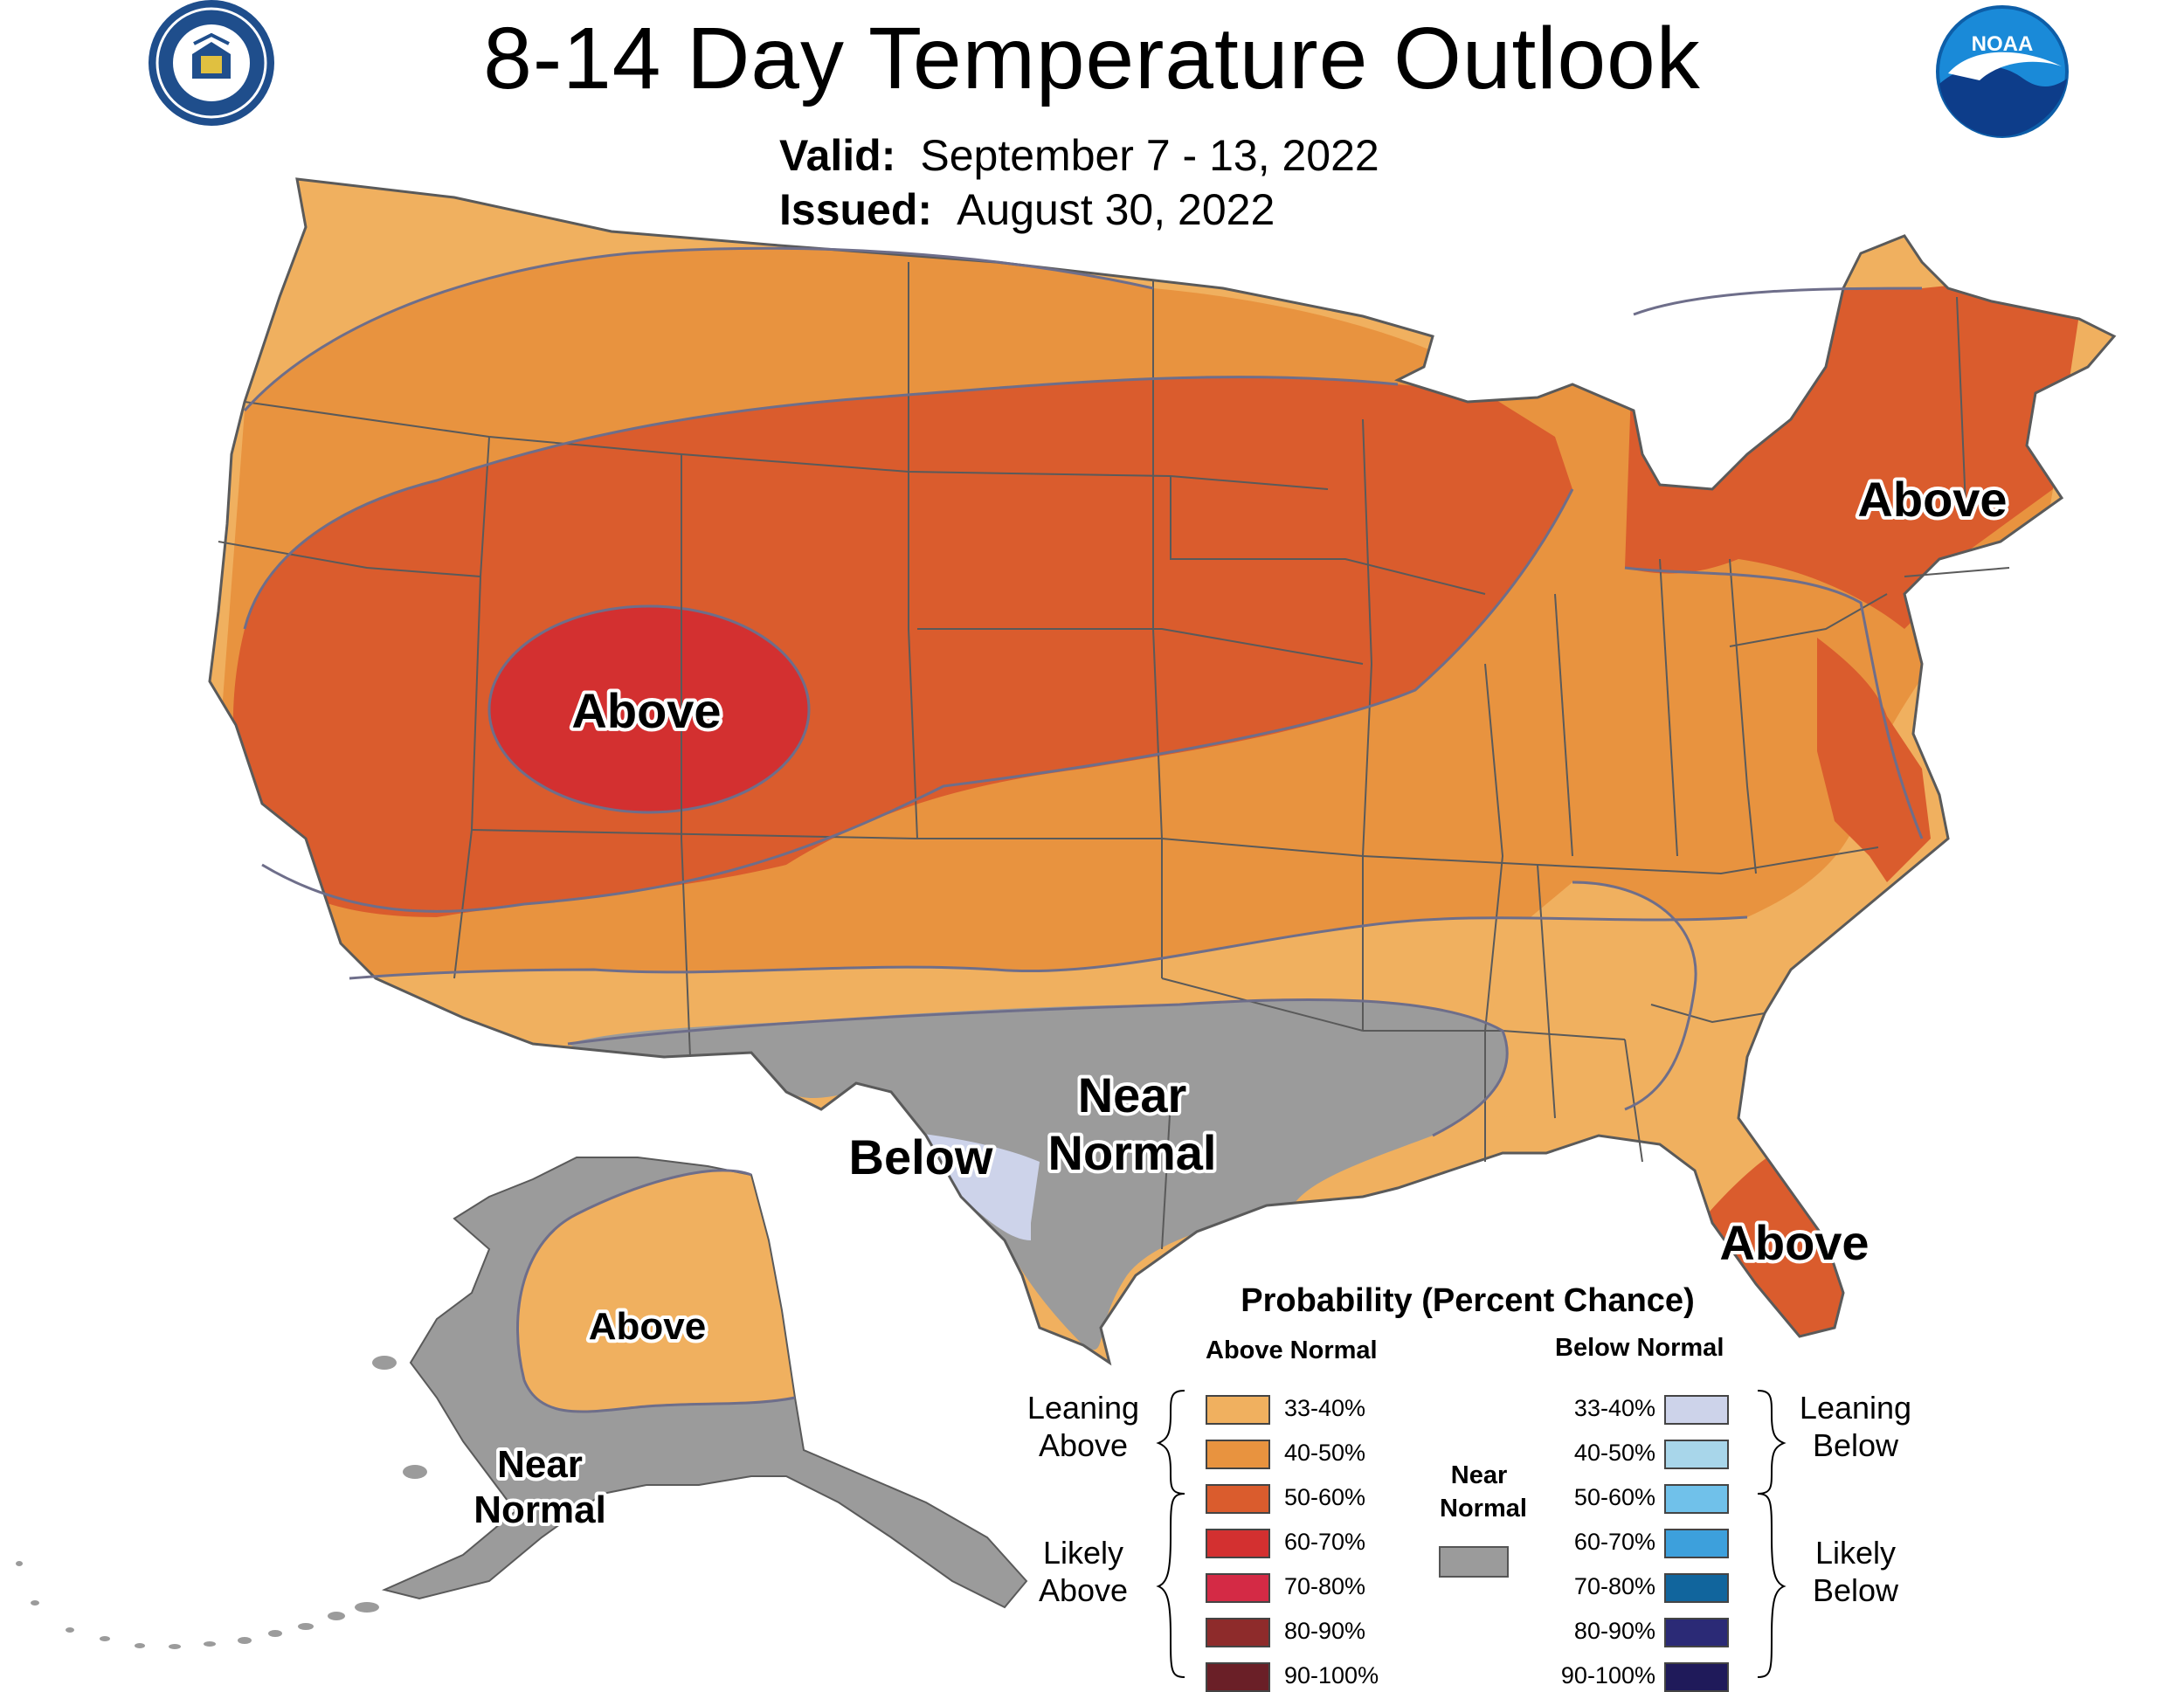  Describe the element at coordinates (1325, 1408) in the screenshot. I see `legend-label-above-33-40: 33-40%` at that location.